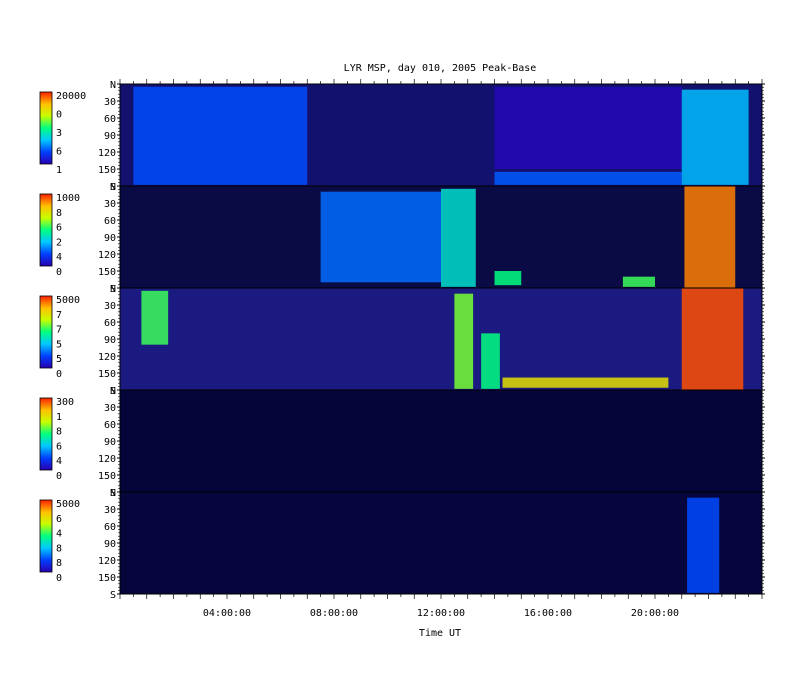 Image resolution: width=800 pixels, height=700 pixels. Describe the element at coordinates (441, 613) in the screenshot. I see `x-tick-label: 12:00:00` at that location.